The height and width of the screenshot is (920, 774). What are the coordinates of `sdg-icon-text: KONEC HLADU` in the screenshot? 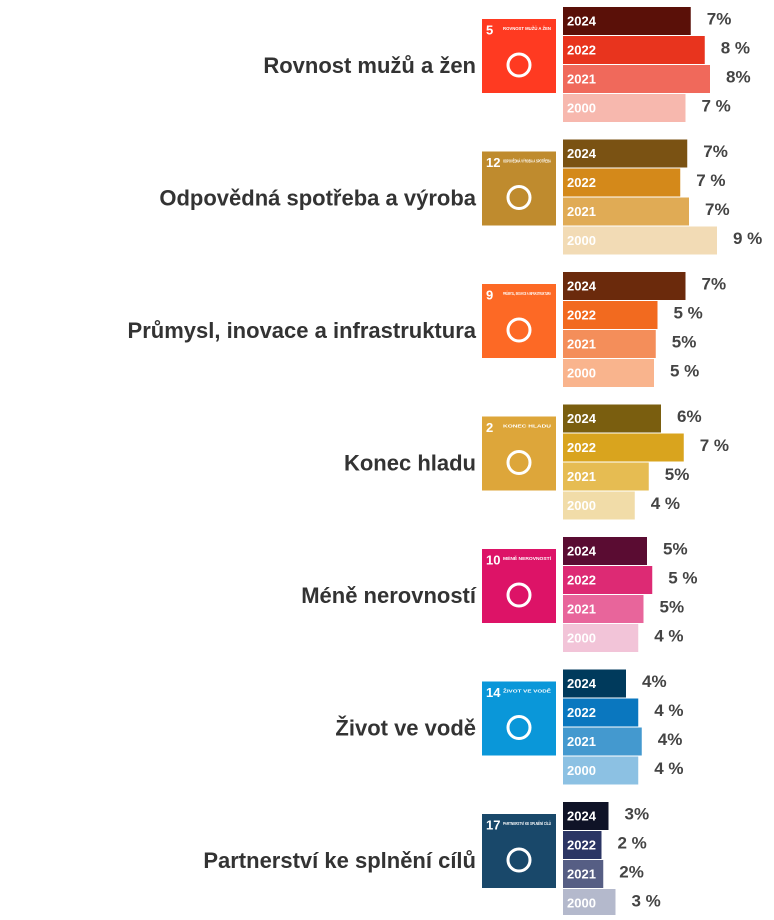 It's located at (527, 426).